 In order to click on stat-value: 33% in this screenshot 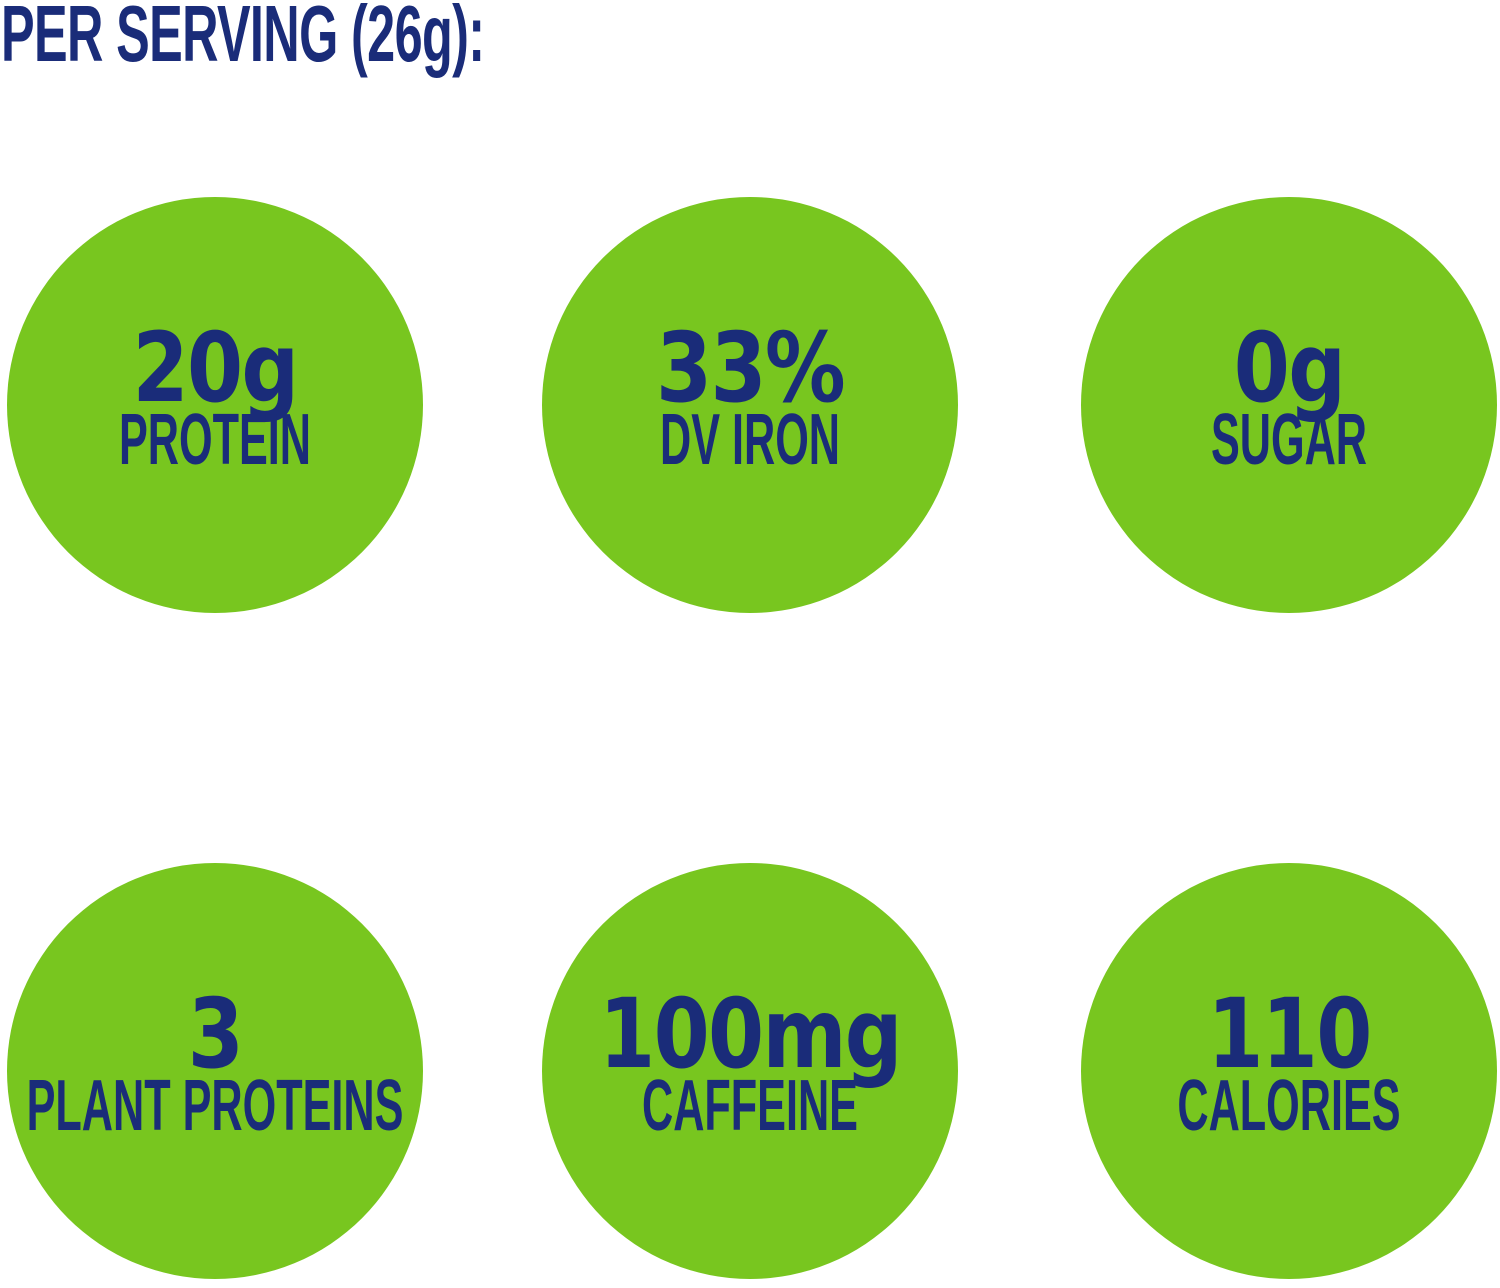, I will do `click(751, 367)`.